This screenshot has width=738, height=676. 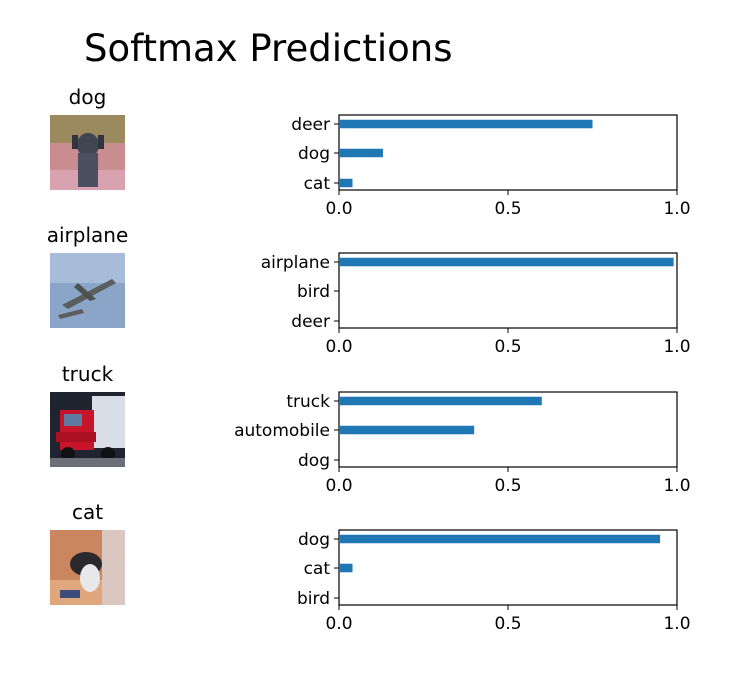 I want to click on bar-airplane, so click(x=506, y=262).